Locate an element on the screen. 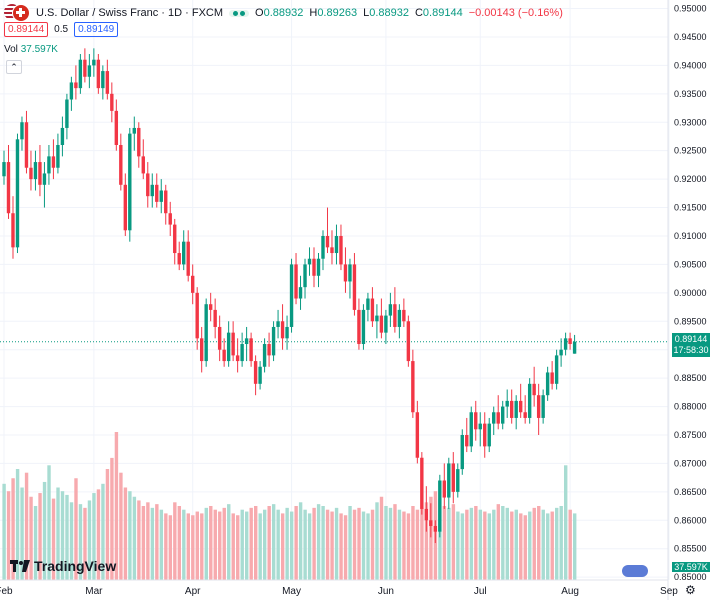  time-tick-label: Sep is located at coordinates (669, 591).